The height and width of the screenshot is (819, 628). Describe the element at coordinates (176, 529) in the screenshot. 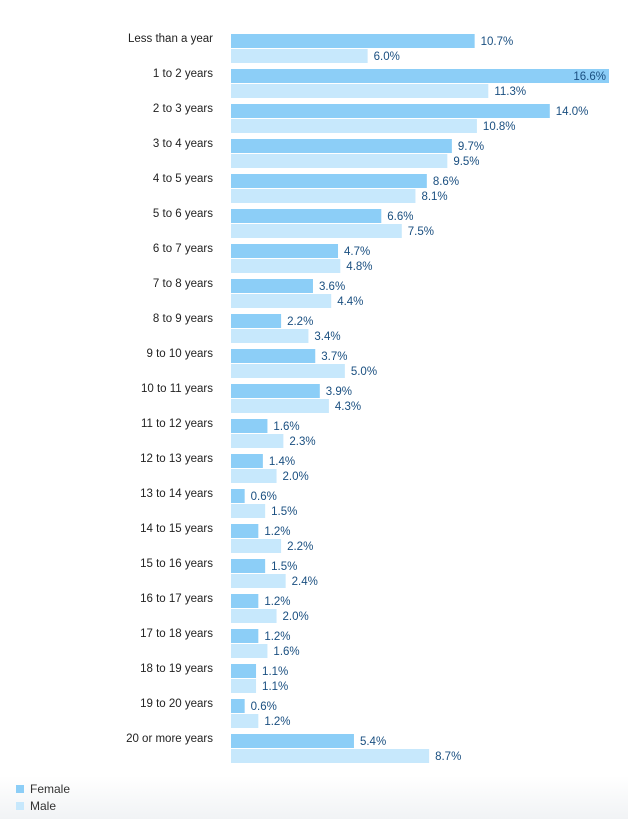

I see `category-label: 14 to 15 years` at that location.